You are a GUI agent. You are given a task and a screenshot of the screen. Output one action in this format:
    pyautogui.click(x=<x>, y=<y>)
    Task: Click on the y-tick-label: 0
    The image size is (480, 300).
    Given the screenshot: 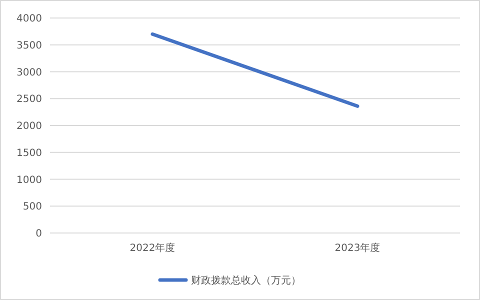 What is the action you would take?
    pyautogui.click(x=39, y=234)
    